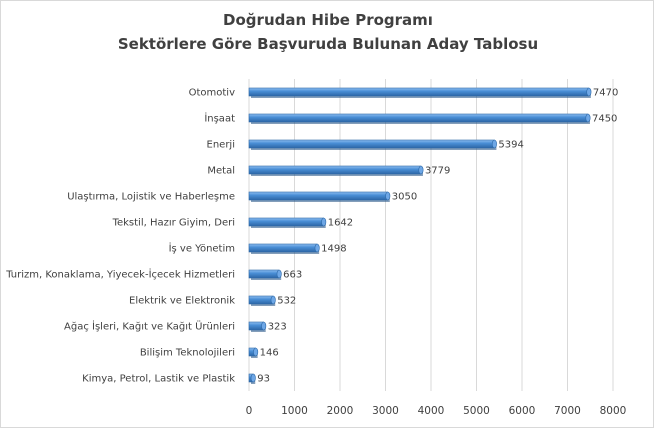 The height and width of the screenshot is (429, 654). Describe the element at coordinates (292, 275) in the screenshot. I see `data-label: 663` at that location.